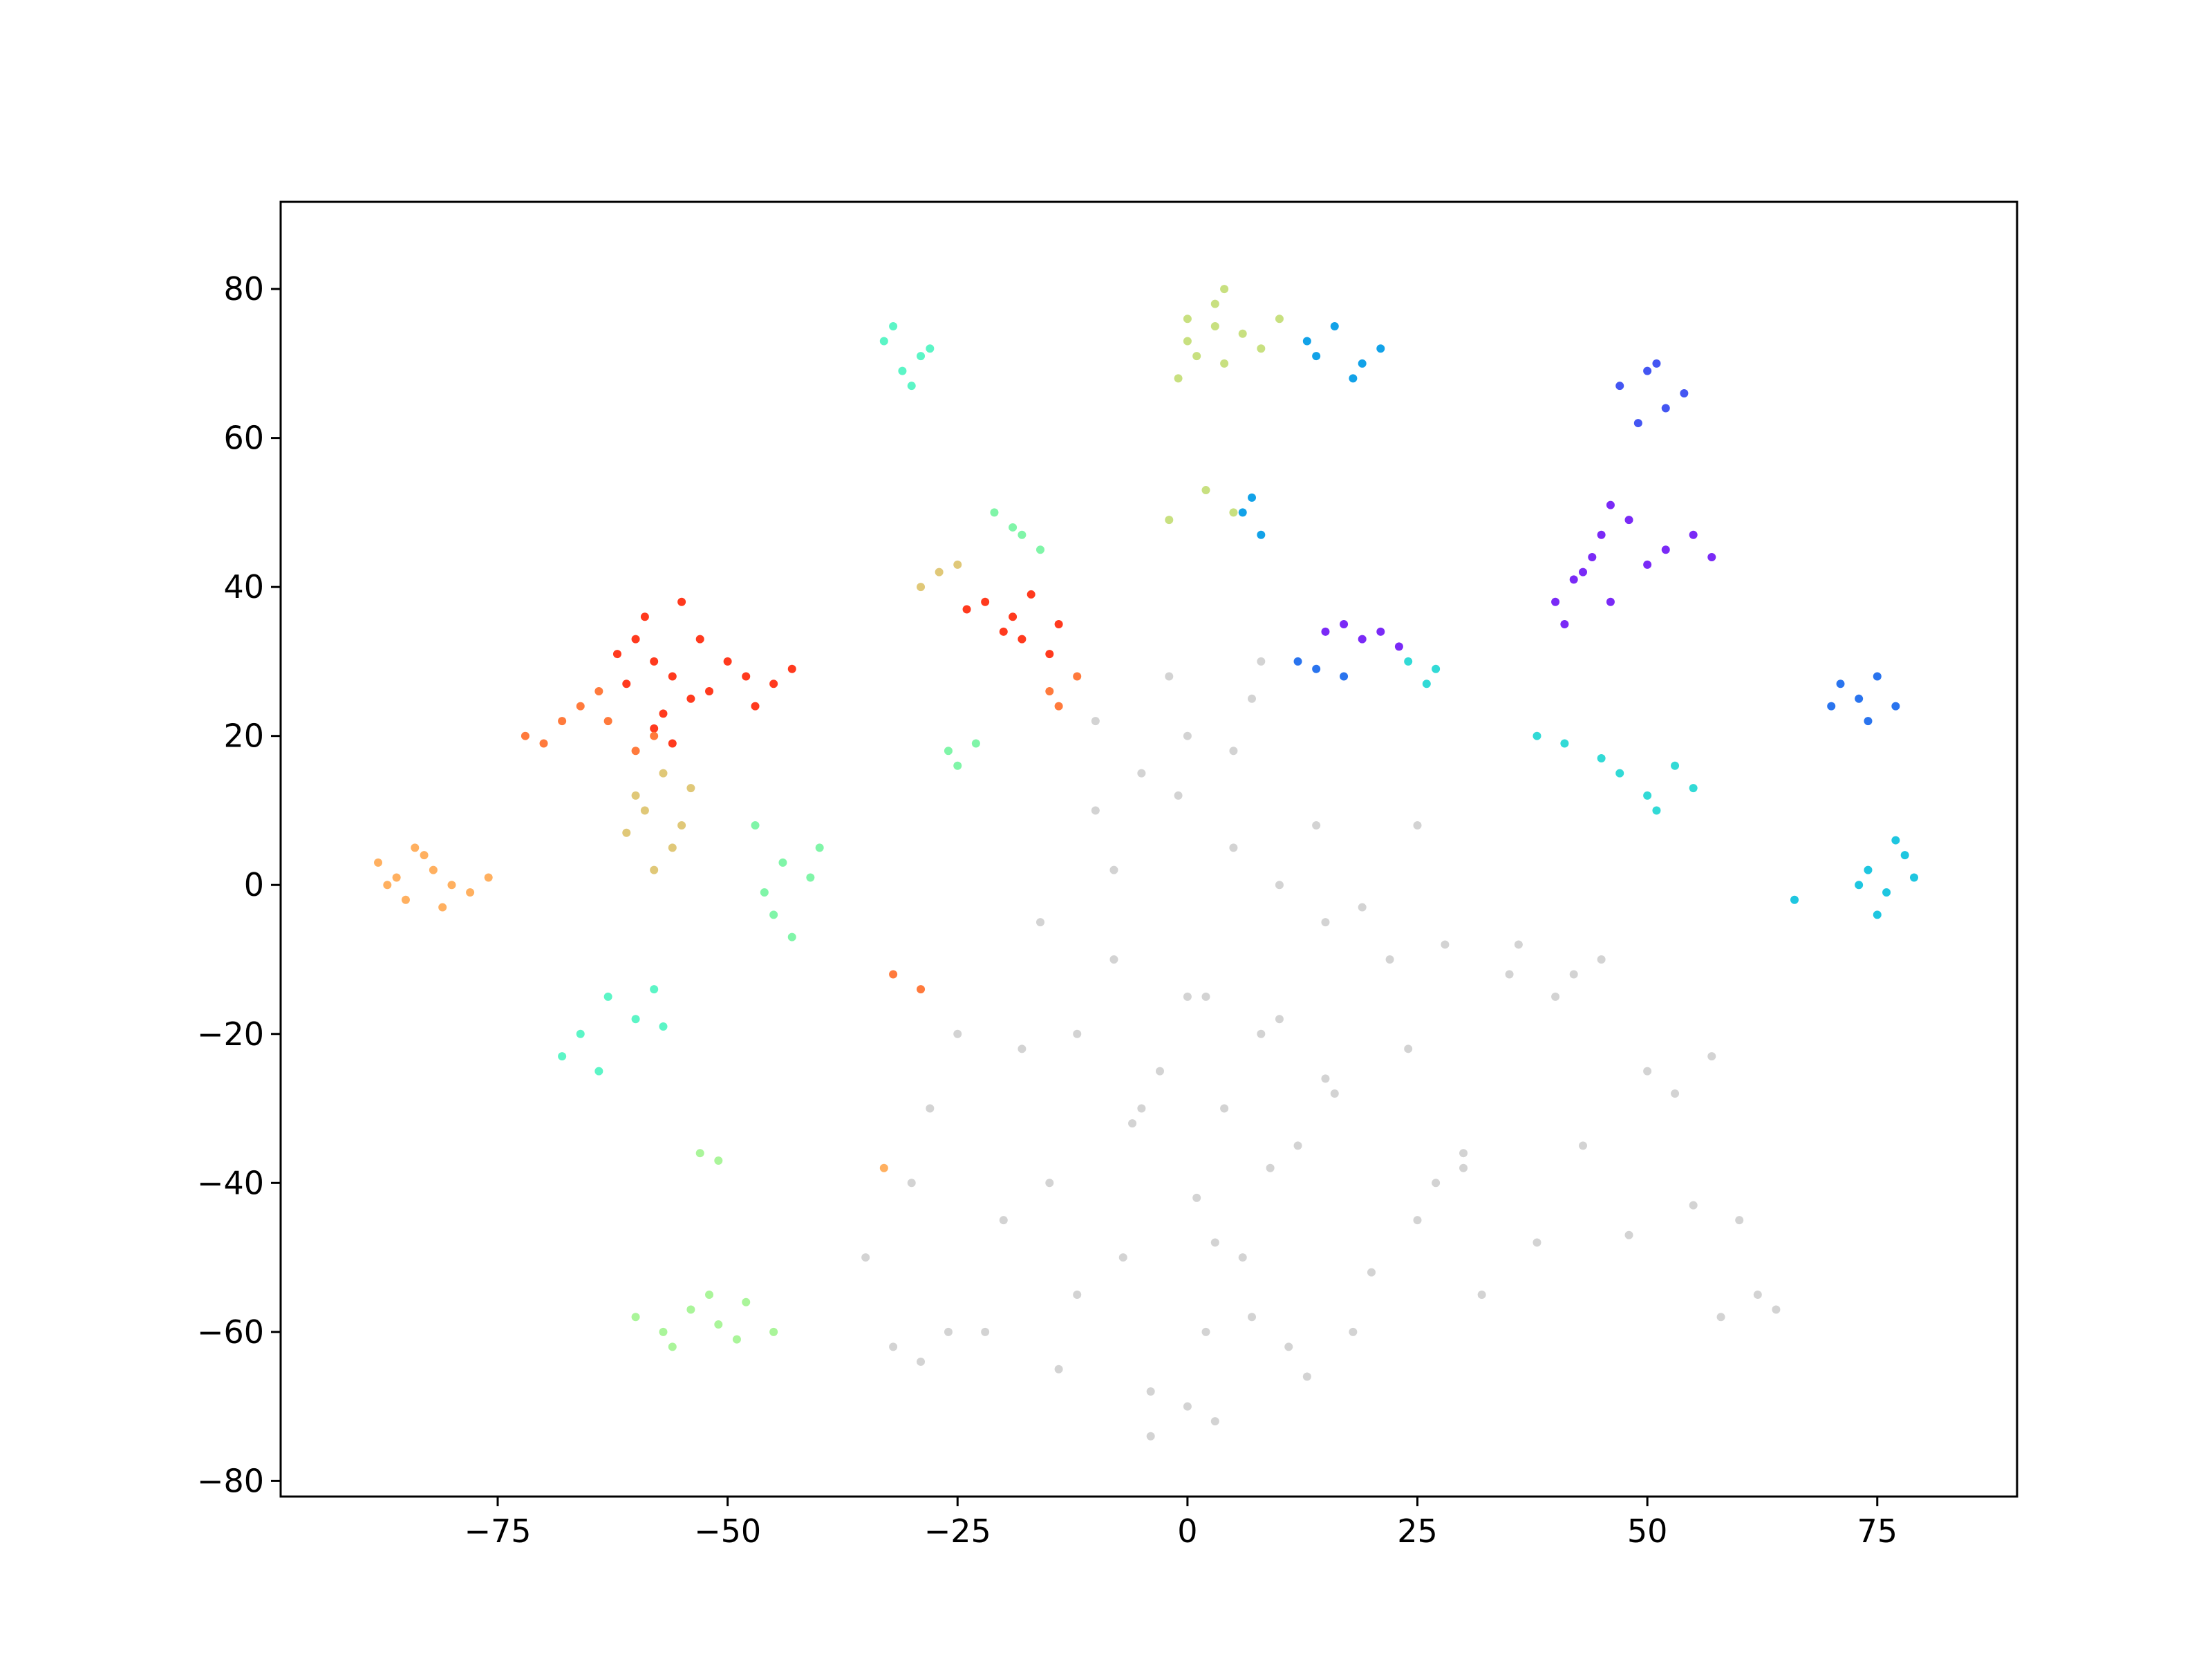 This screenshot has height=1659, width=2212. What do you see at coordinates (957, 1531) in the screenshot?
I see `x-tick-label: −25` at bounding box center [957, 1531].